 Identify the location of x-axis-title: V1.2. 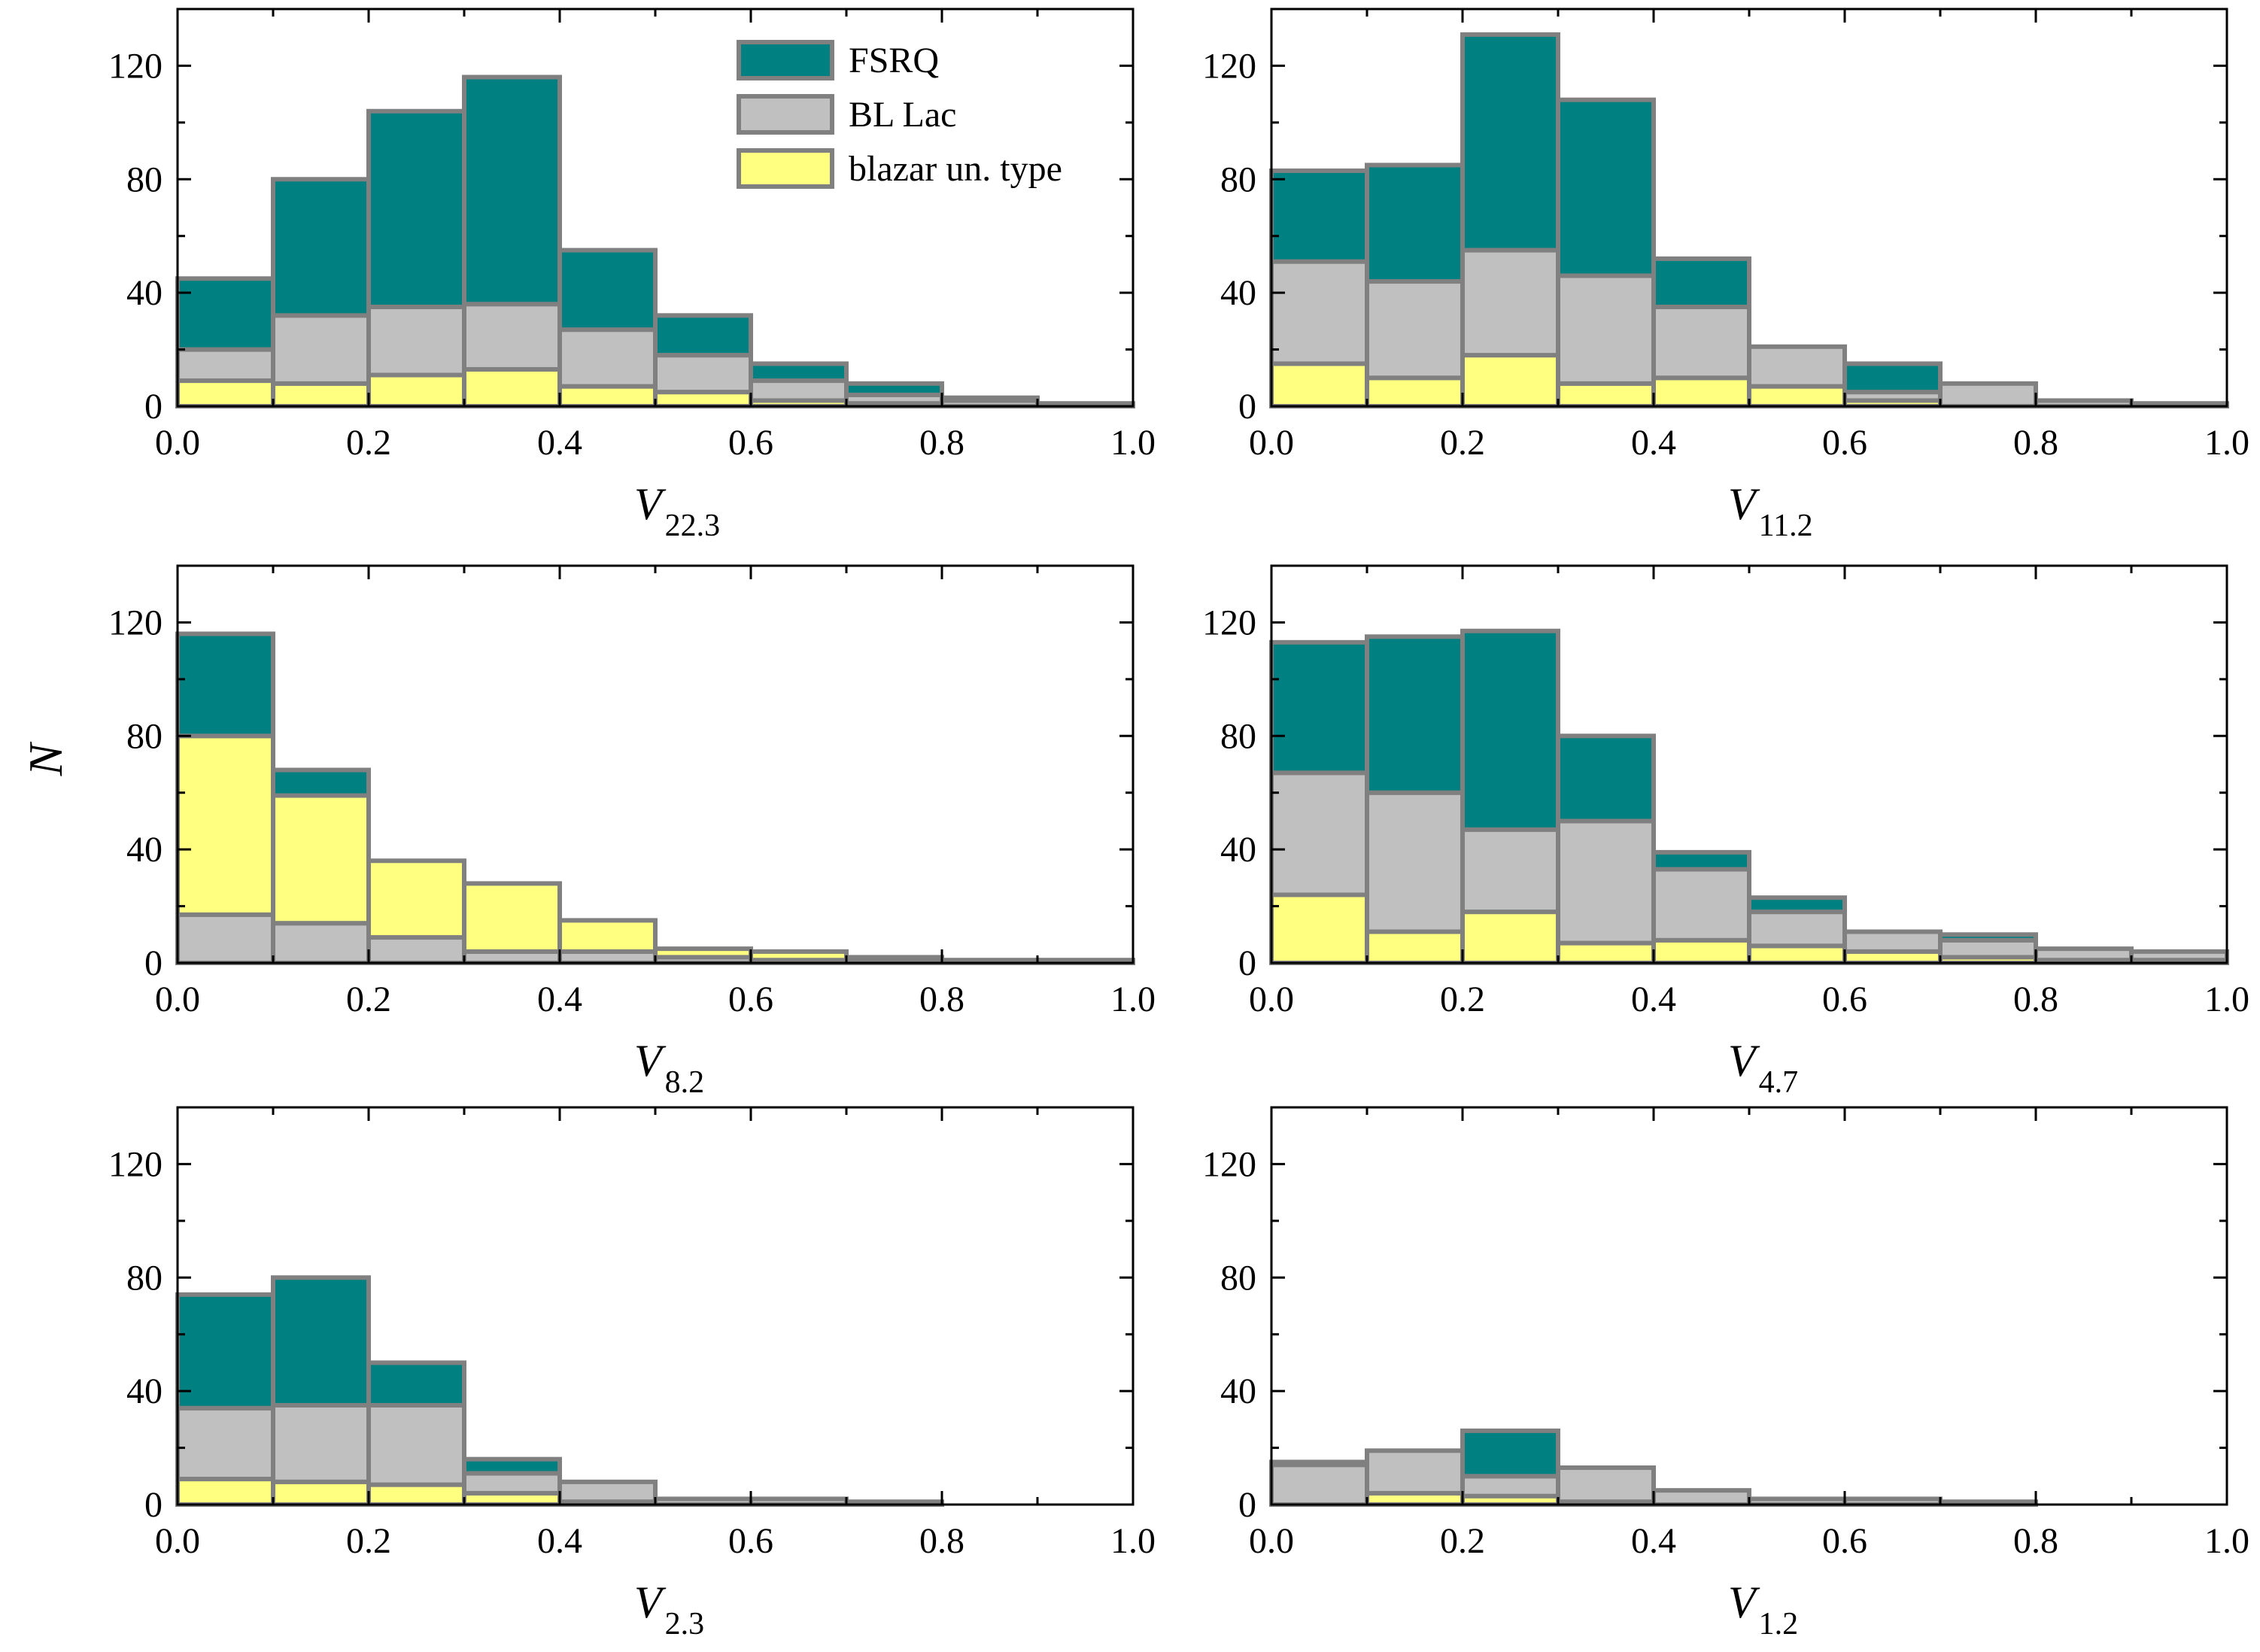
(1763, 1610).